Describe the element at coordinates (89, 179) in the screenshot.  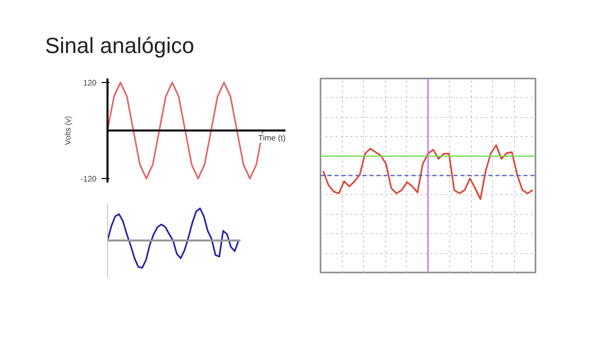
I see `y-tick-label: -120` at that location.